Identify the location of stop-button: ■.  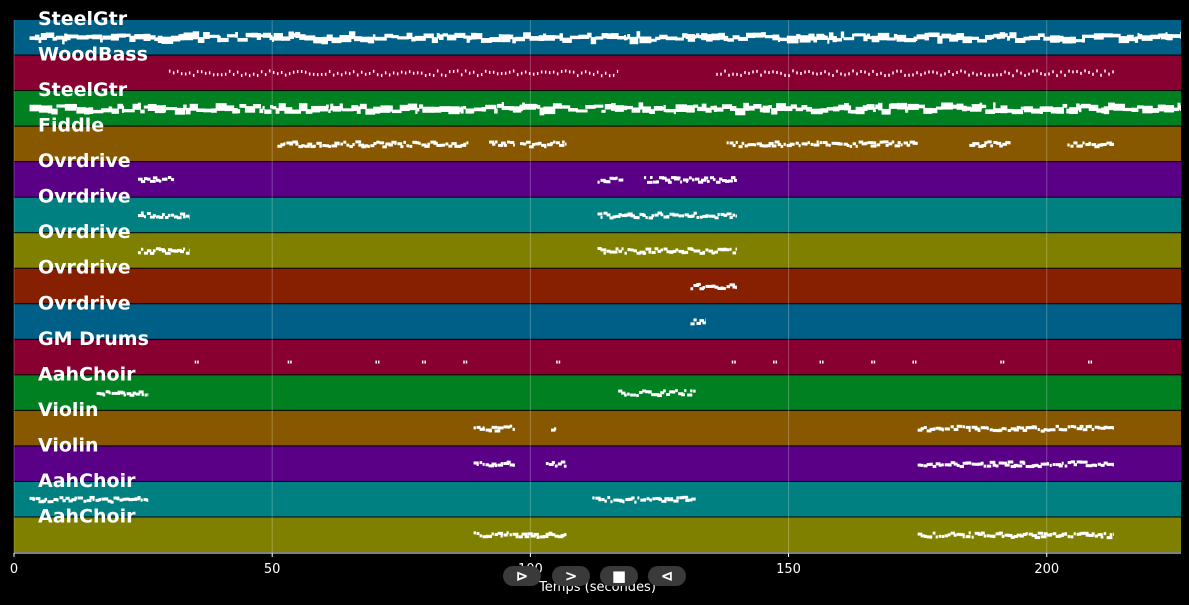
(619, 576).